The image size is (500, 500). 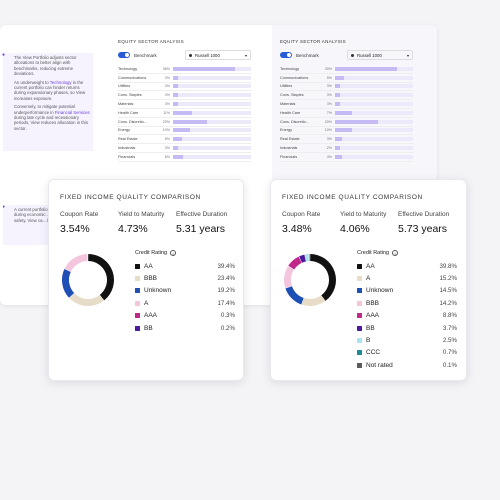 I want to click on metric: Coupon Rate 3.54%, so click(x=79, y=223).